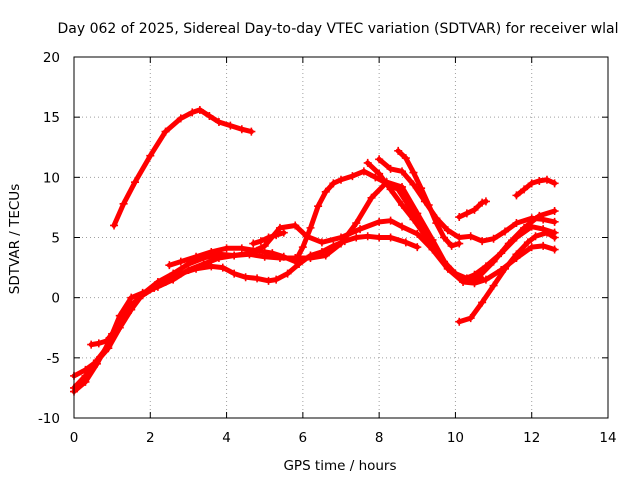 This screenshot has height=480, width=640. I want to click on x-tick-label: 2, so click(150, 438).